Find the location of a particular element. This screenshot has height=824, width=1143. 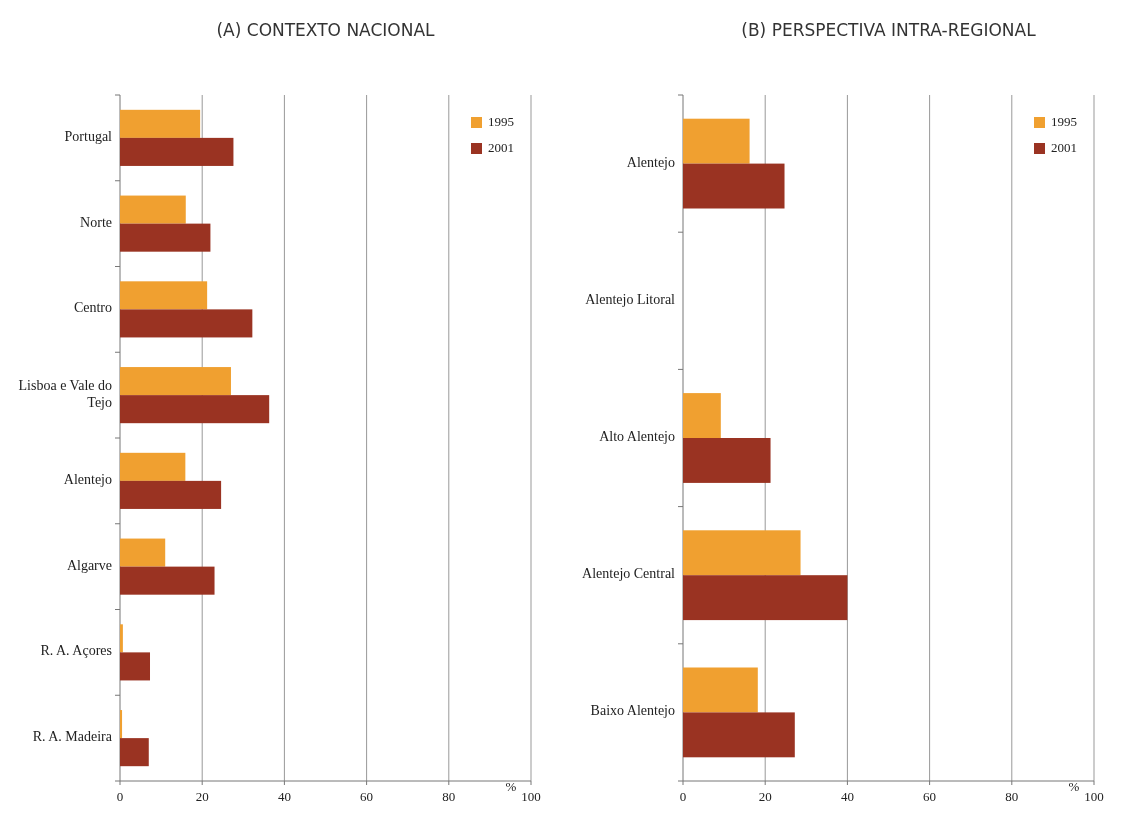

y-tick-label: Norte is located at coordinates (96, 222).